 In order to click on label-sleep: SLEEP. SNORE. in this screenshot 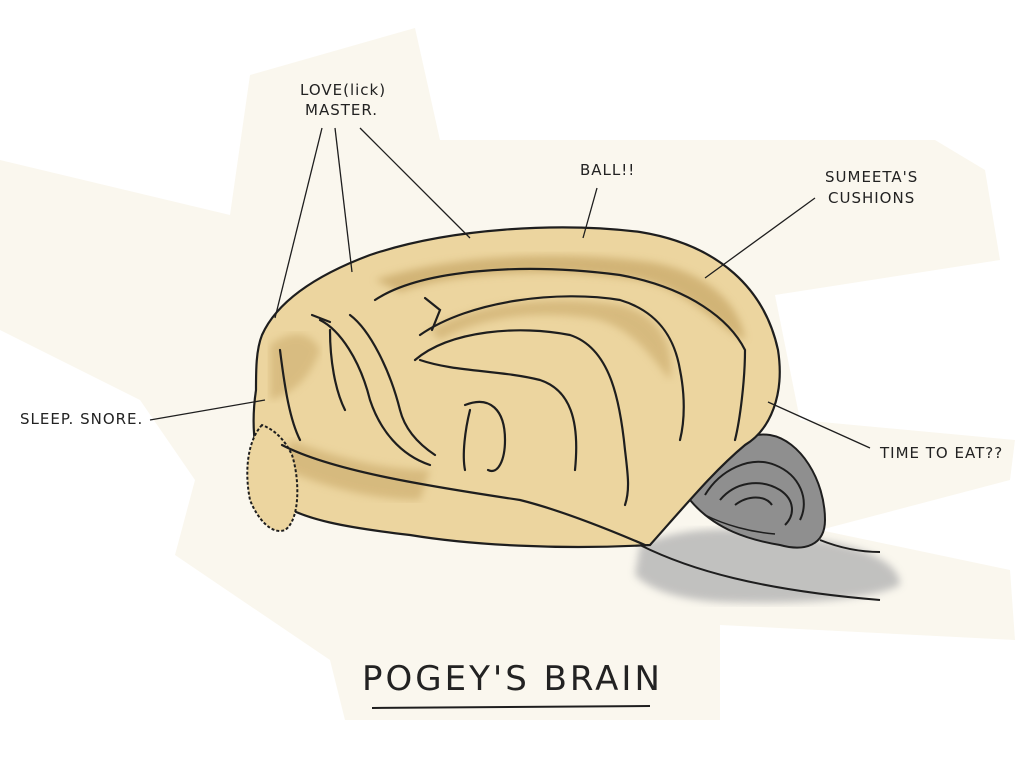, I will do `click(81, 419)`.